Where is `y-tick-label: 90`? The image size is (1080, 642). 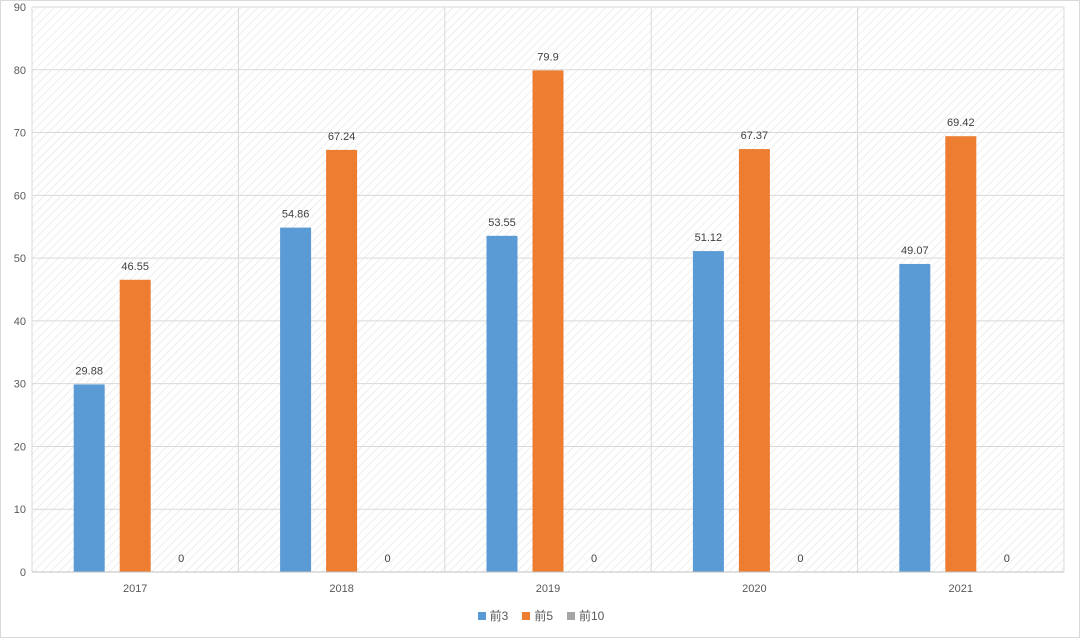
y-tick-label: 90 is located at coordinates (20, 8).